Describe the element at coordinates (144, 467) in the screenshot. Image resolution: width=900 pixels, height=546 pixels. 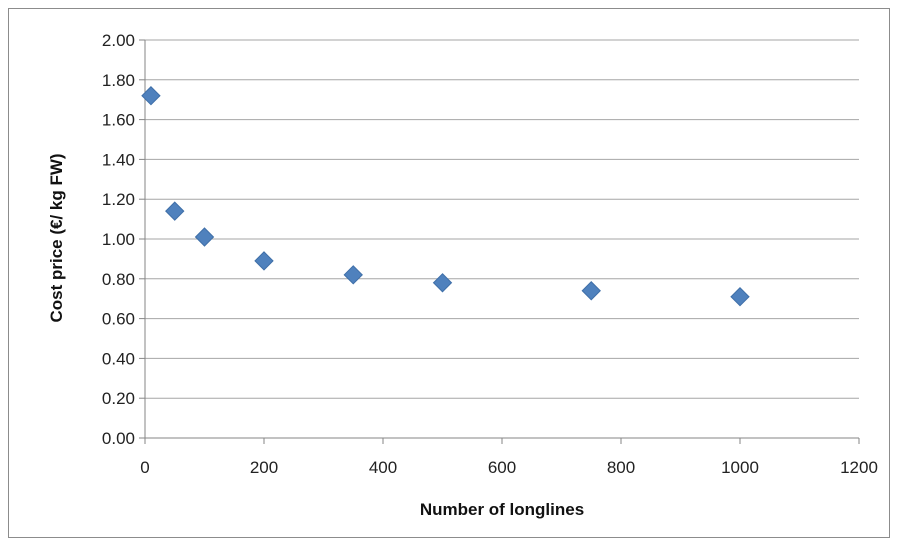
I see `x-tick-label: 0` at that location.